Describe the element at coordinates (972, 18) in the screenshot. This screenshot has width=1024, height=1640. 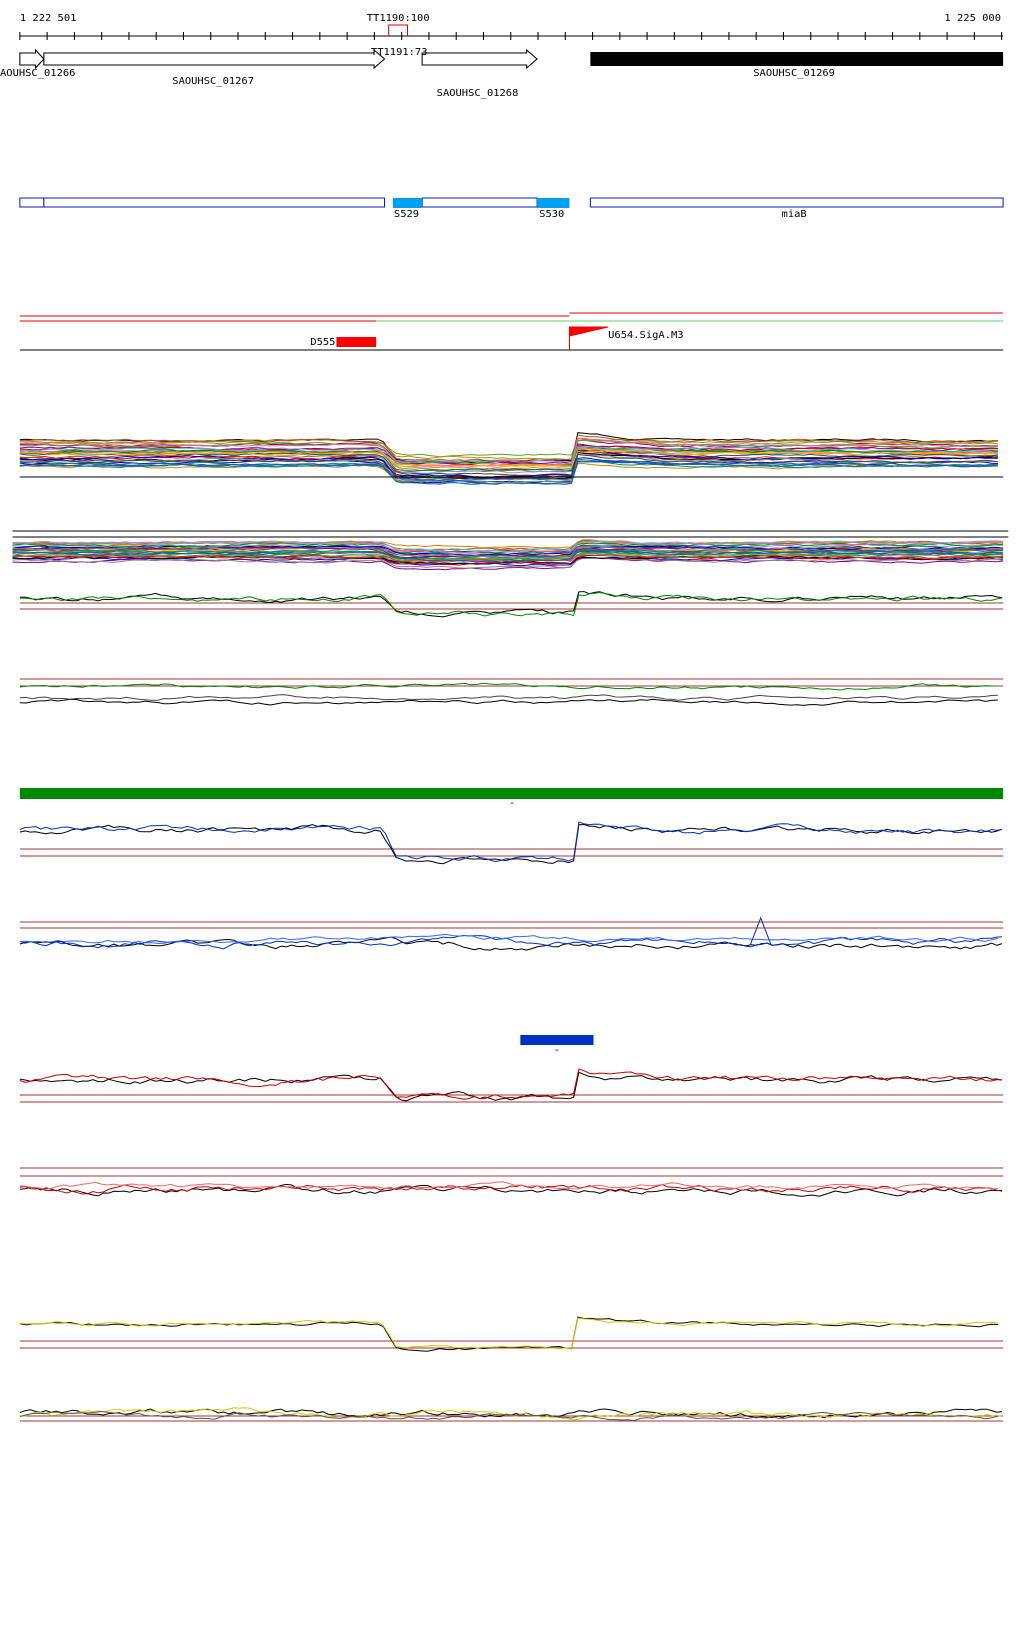
I see `ruler-end: 1 225 000` at that location.